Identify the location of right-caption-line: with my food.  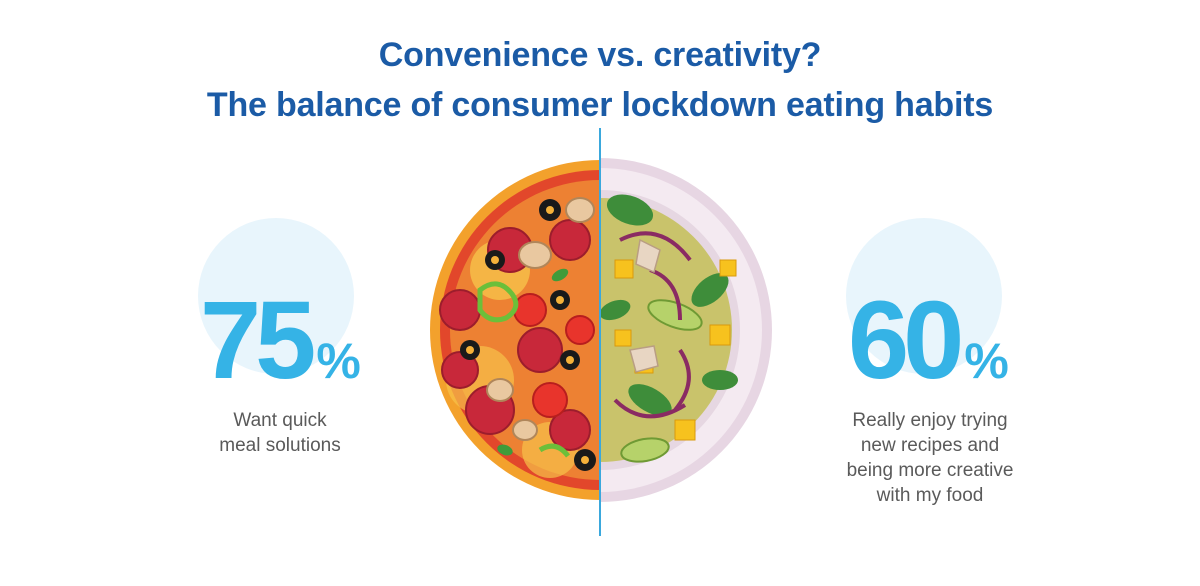
(930, 495).